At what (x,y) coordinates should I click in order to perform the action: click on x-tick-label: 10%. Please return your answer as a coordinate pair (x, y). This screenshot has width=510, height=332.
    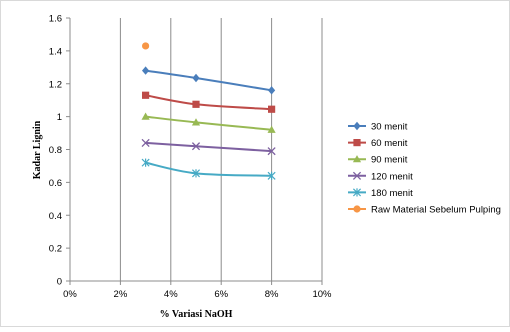
    Looking at the image, I should click on (322, 294).